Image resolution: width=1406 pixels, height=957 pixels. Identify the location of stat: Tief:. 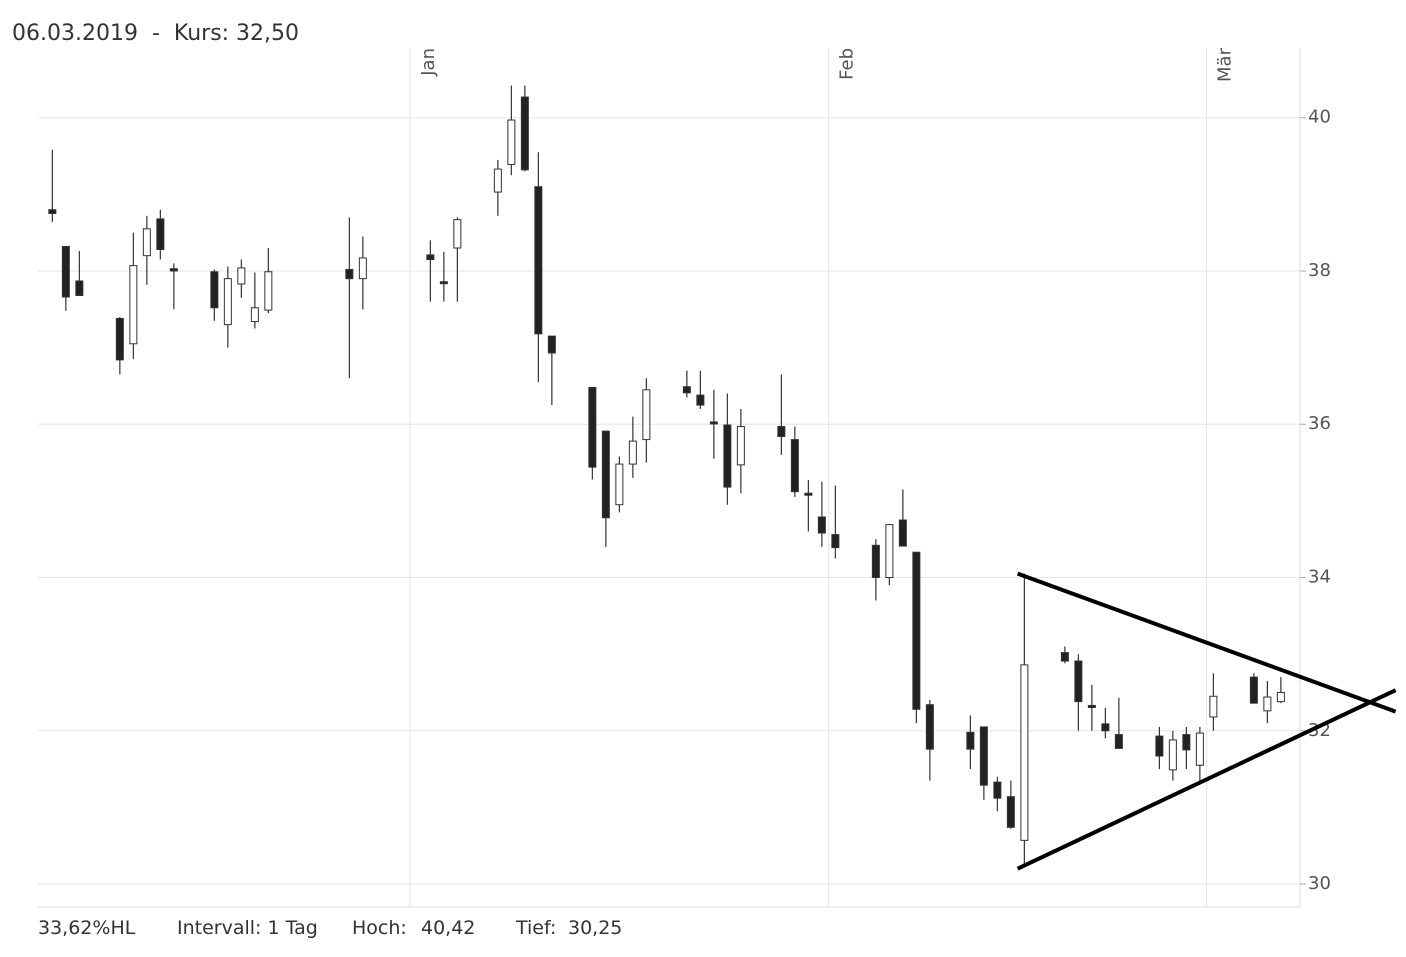
(535, 928).